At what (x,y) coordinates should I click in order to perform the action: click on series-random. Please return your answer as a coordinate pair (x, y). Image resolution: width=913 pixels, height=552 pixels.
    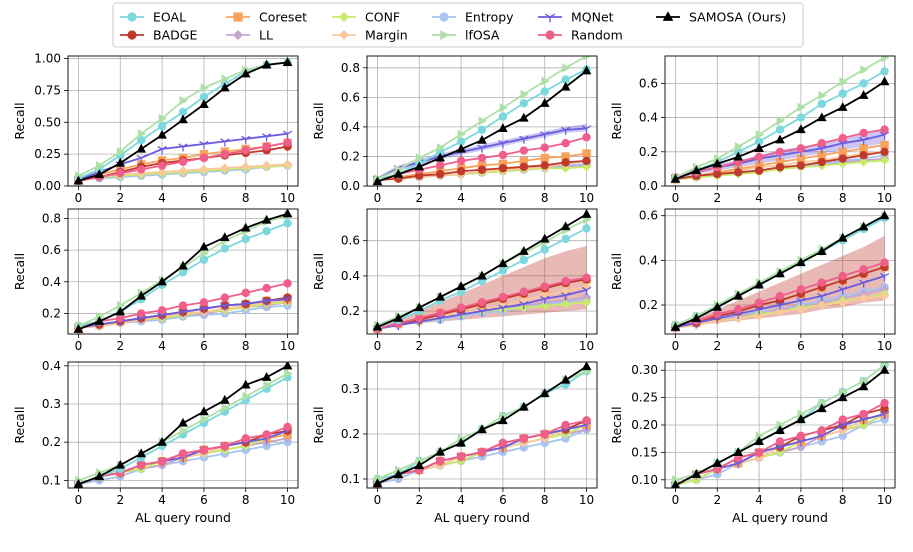
    Looking at the image, I should click on (183, 455).